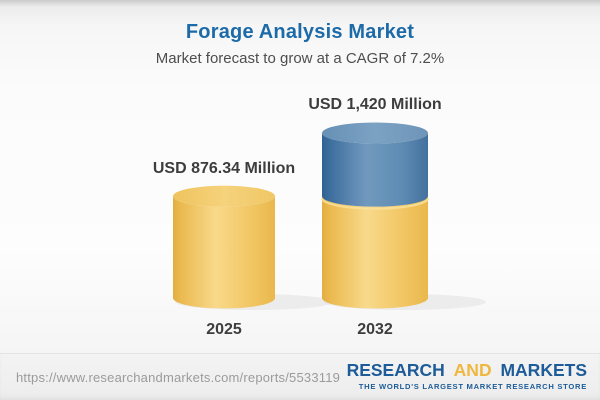  Describe the element at coordinates (375, 104) in the screenshot. I see `value-label-2032: USD 1,420 Million` at that location.